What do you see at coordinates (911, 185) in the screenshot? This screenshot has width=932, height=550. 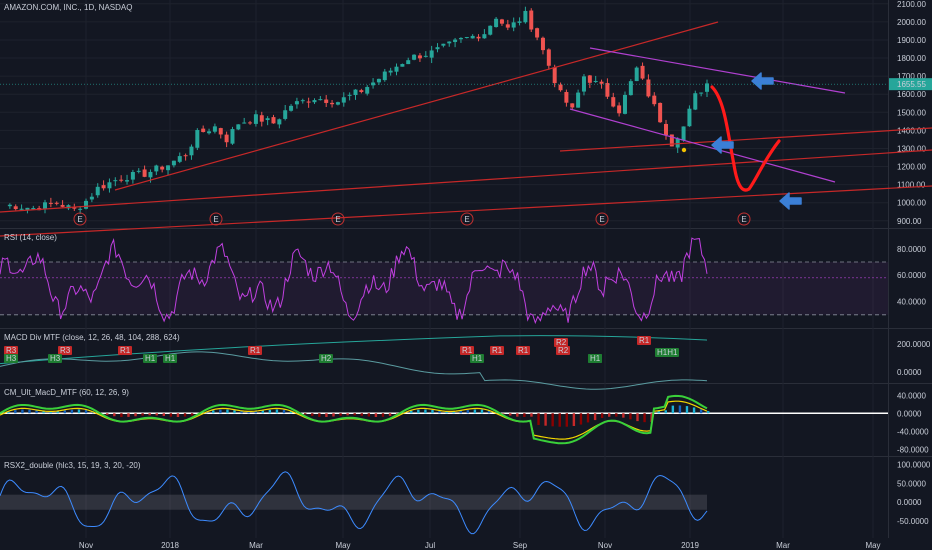 I see `price-axis-label: 1100.00` at bounding box center [911, 185].